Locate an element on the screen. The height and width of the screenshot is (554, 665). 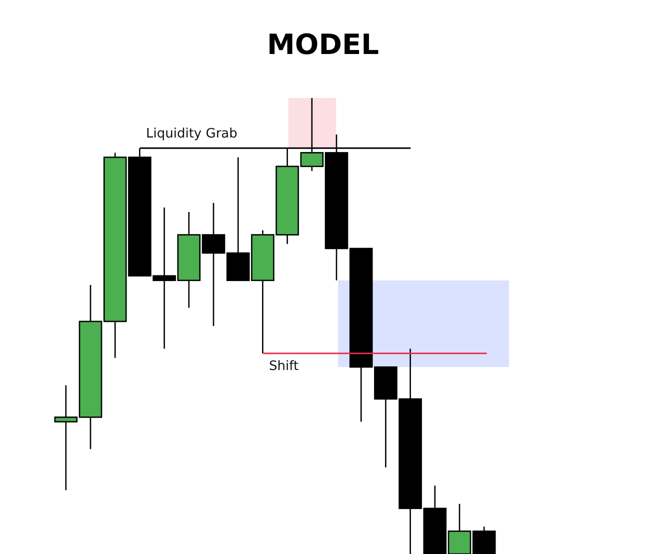
chart-title: MODEL is located at coordinates (323, 44).